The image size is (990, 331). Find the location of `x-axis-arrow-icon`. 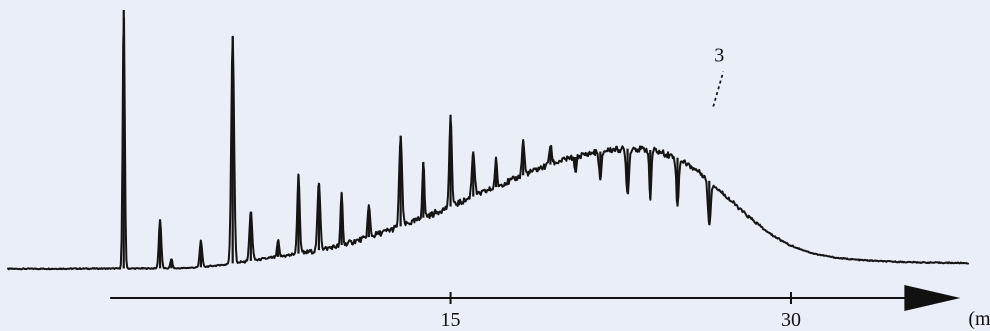

x-axis-arrow-icon is located at coordinates (932, 298).